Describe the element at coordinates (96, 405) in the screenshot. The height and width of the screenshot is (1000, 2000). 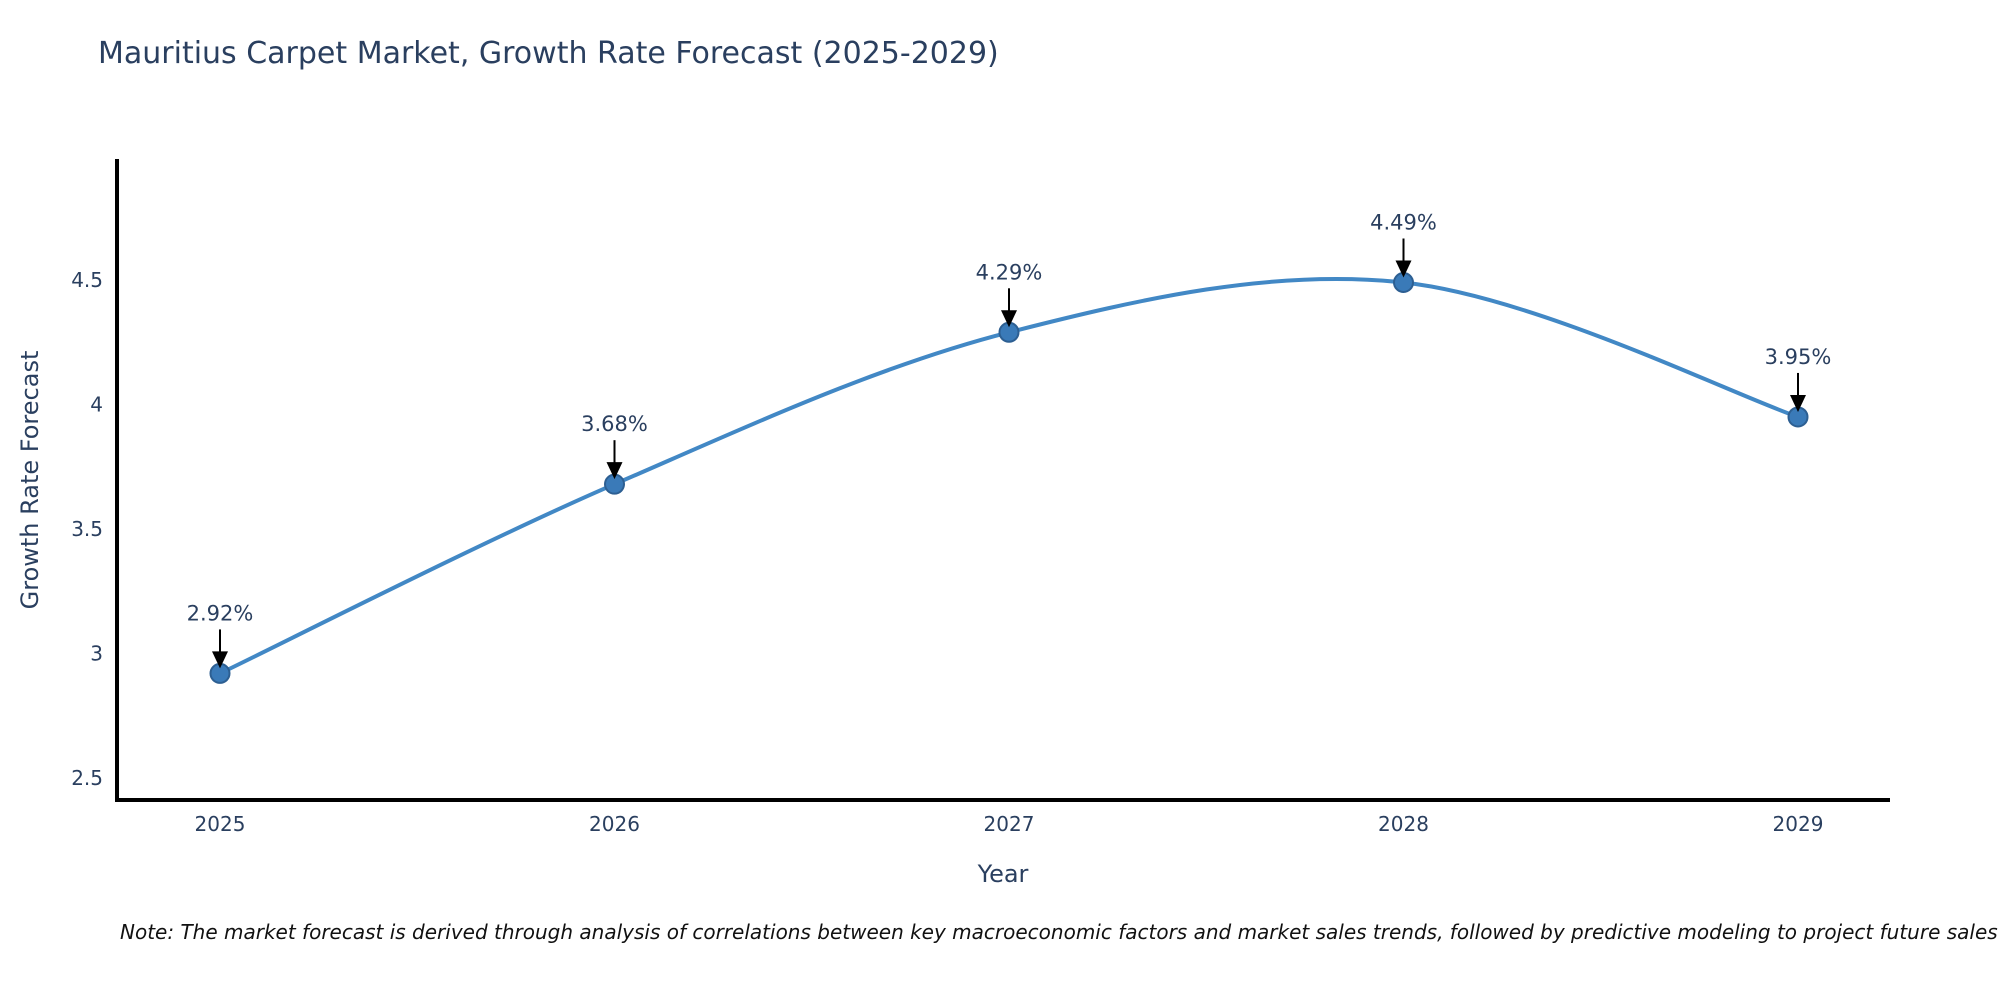
I see `y-tick-label: 4` at that location.